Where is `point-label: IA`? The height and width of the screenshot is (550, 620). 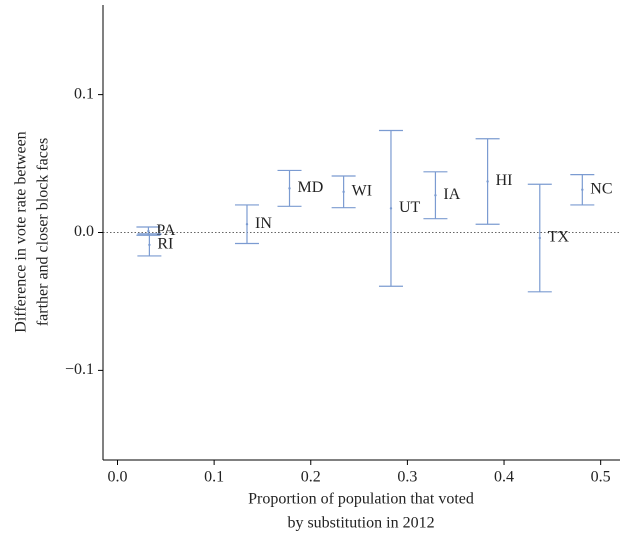
point-label: IA is located at coordinates (451, 194).